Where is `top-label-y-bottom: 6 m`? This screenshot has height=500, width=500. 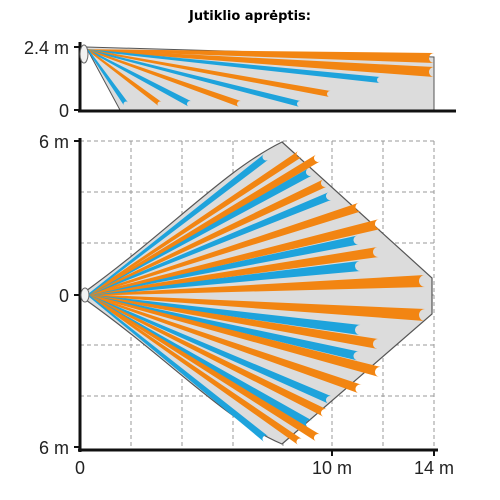 top-label-y-bottom: 6 m is located at coordinates (54, 448).